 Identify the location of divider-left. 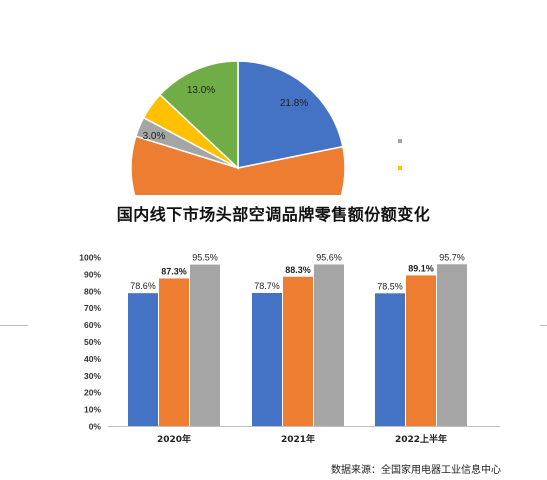
(14, 325).